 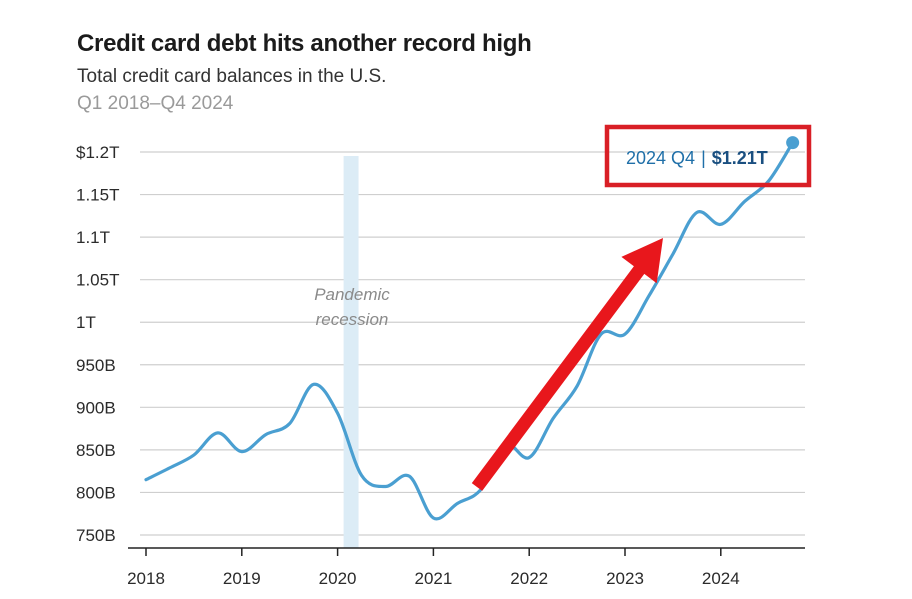 I want to click on y-tick-label: 1.1T, so click(x=93, y=237).